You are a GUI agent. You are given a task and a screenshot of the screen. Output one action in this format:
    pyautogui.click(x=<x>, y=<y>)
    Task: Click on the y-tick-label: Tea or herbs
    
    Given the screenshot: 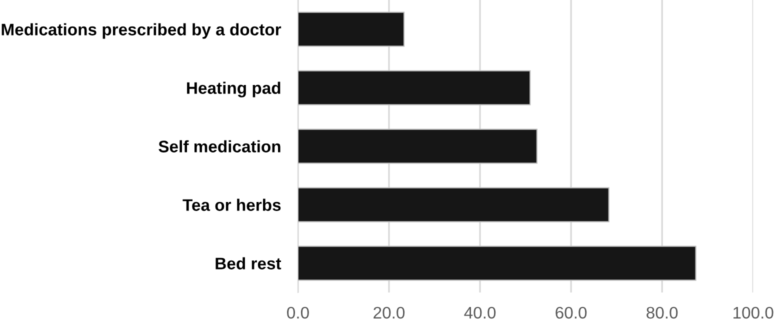 What is the action you would take?
    pyautogui.click(x=231, y=204)
    